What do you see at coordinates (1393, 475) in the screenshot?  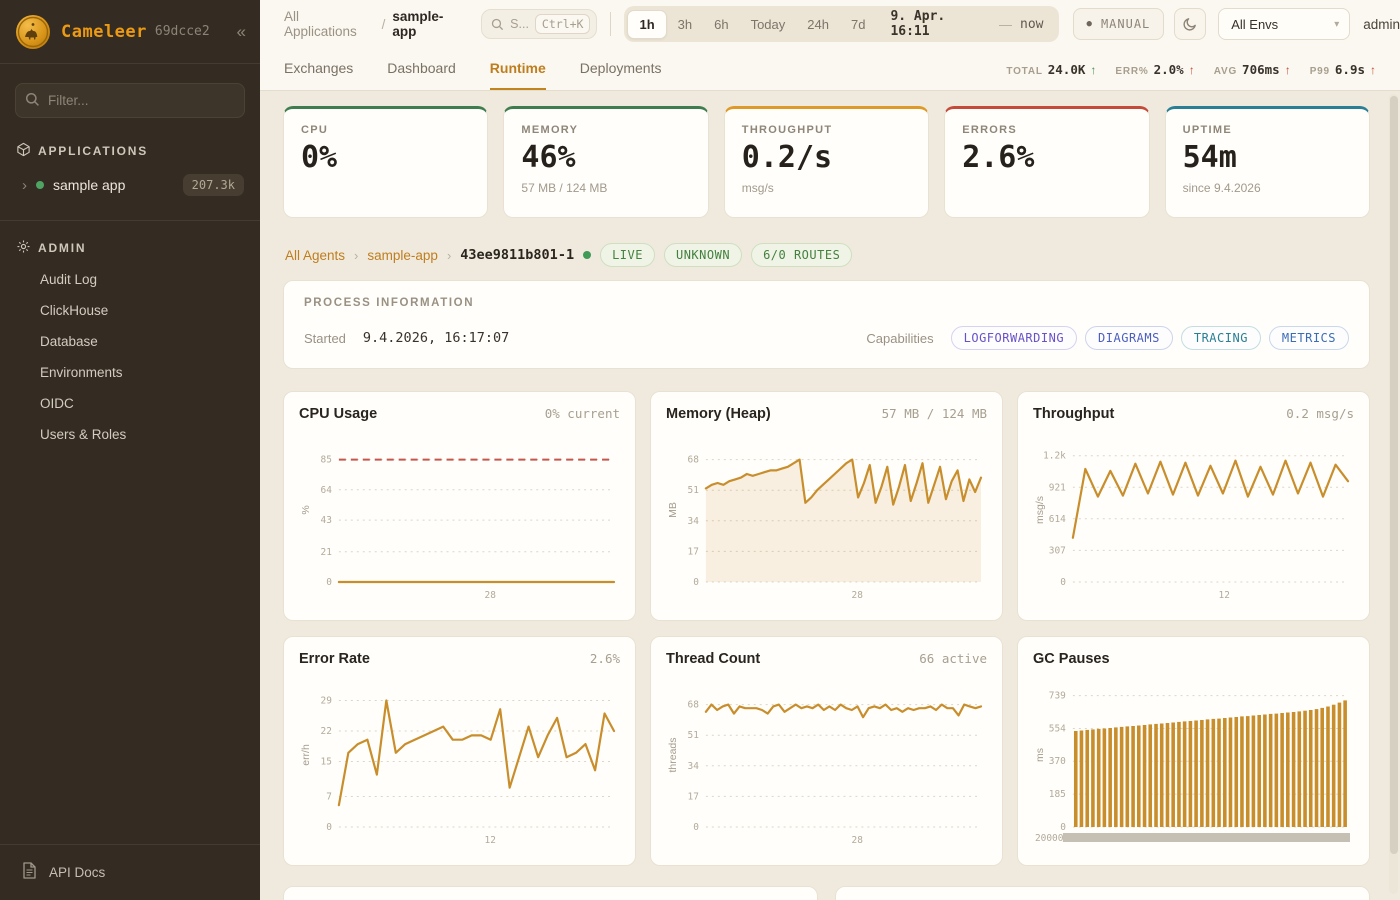 I see `scrollbar-thumb` at bounding box center [1393, 475].